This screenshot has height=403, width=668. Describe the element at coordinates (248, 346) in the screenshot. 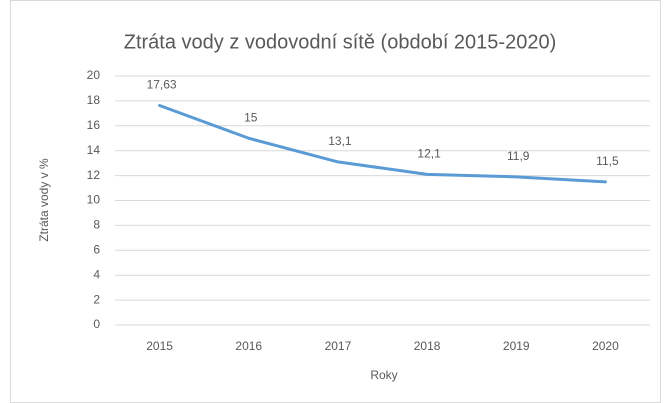

I see `x-tick-label: 2016` at that location.